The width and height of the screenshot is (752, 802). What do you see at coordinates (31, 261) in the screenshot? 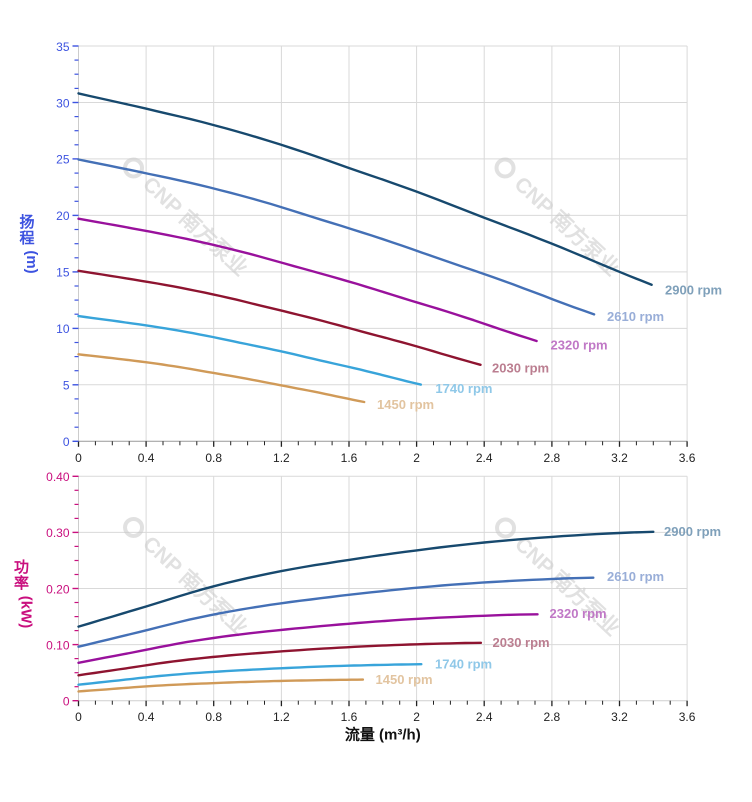
I see `svg-text: (m)` at bounding box center [31, 261].